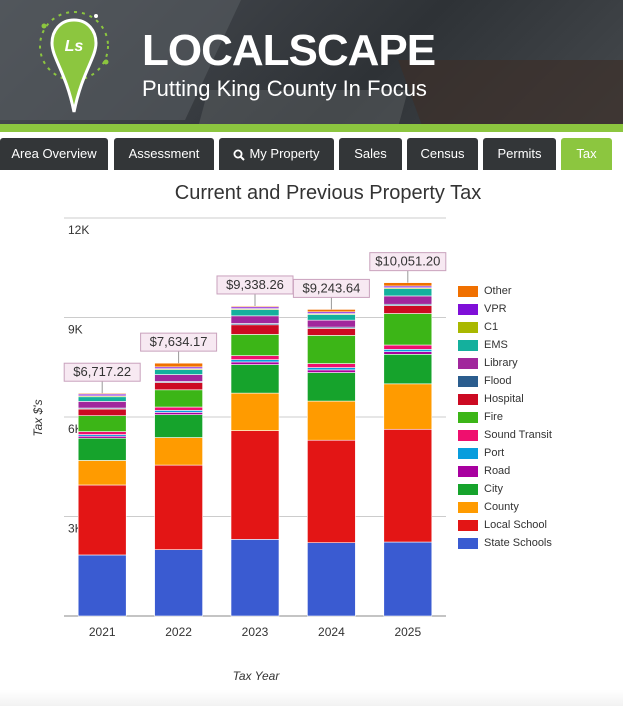  Describe the element at coordinates (74, 46) in the screenshot. I see `logo-letters: Ls` at that location.